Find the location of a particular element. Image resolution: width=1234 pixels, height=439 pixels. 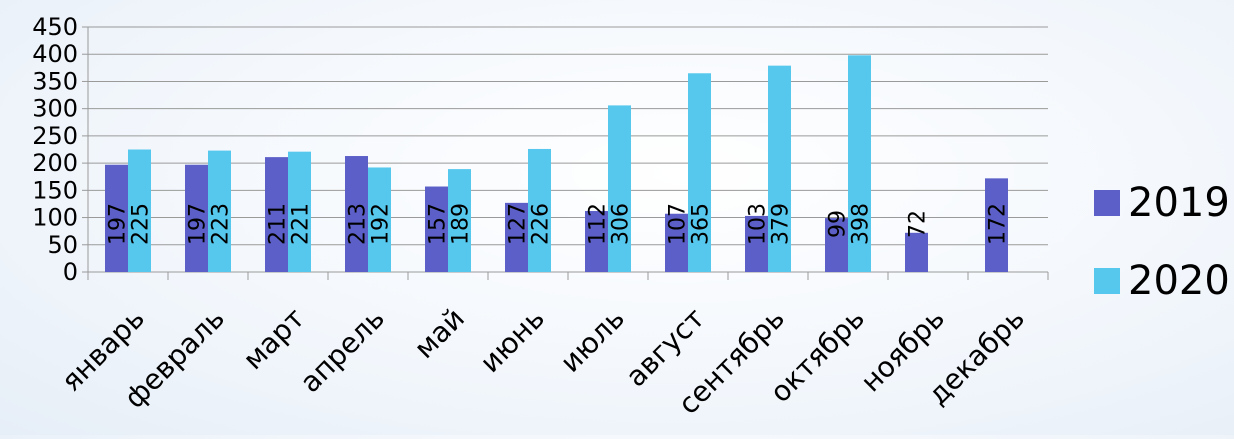

legend: 2019 2020 is located at coordinates (1162, 256).